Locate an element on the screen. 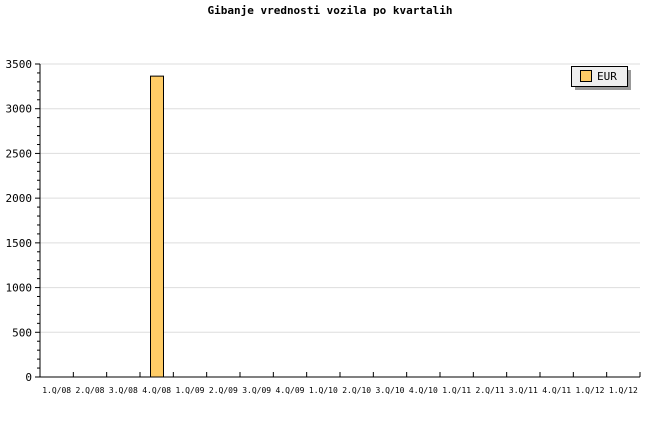 The height and width of the screenshot is (440, 660). y-tick-label: 1500 is located at coordinates (19, 243).